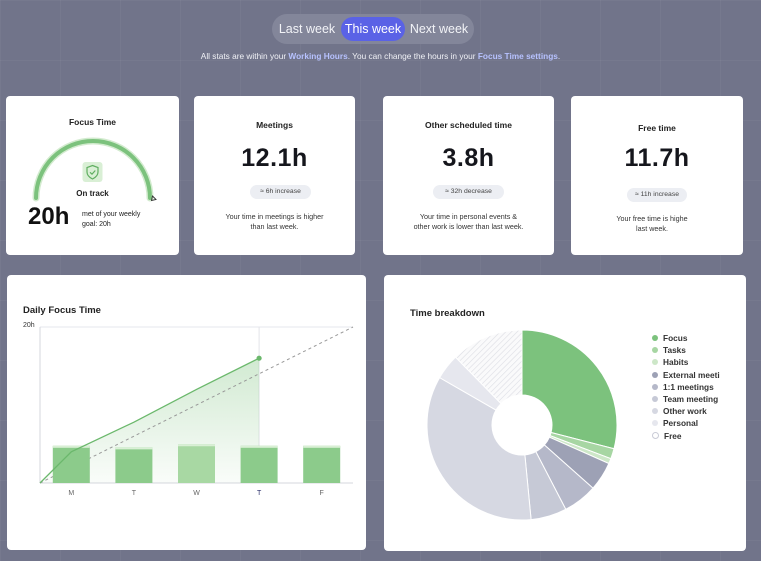 This screenshot has width=761, height=561. Describe the element at coordinates (468, 226) in the screenshot. I see `other-desc-line2: other work is lower than last week.` at that location.